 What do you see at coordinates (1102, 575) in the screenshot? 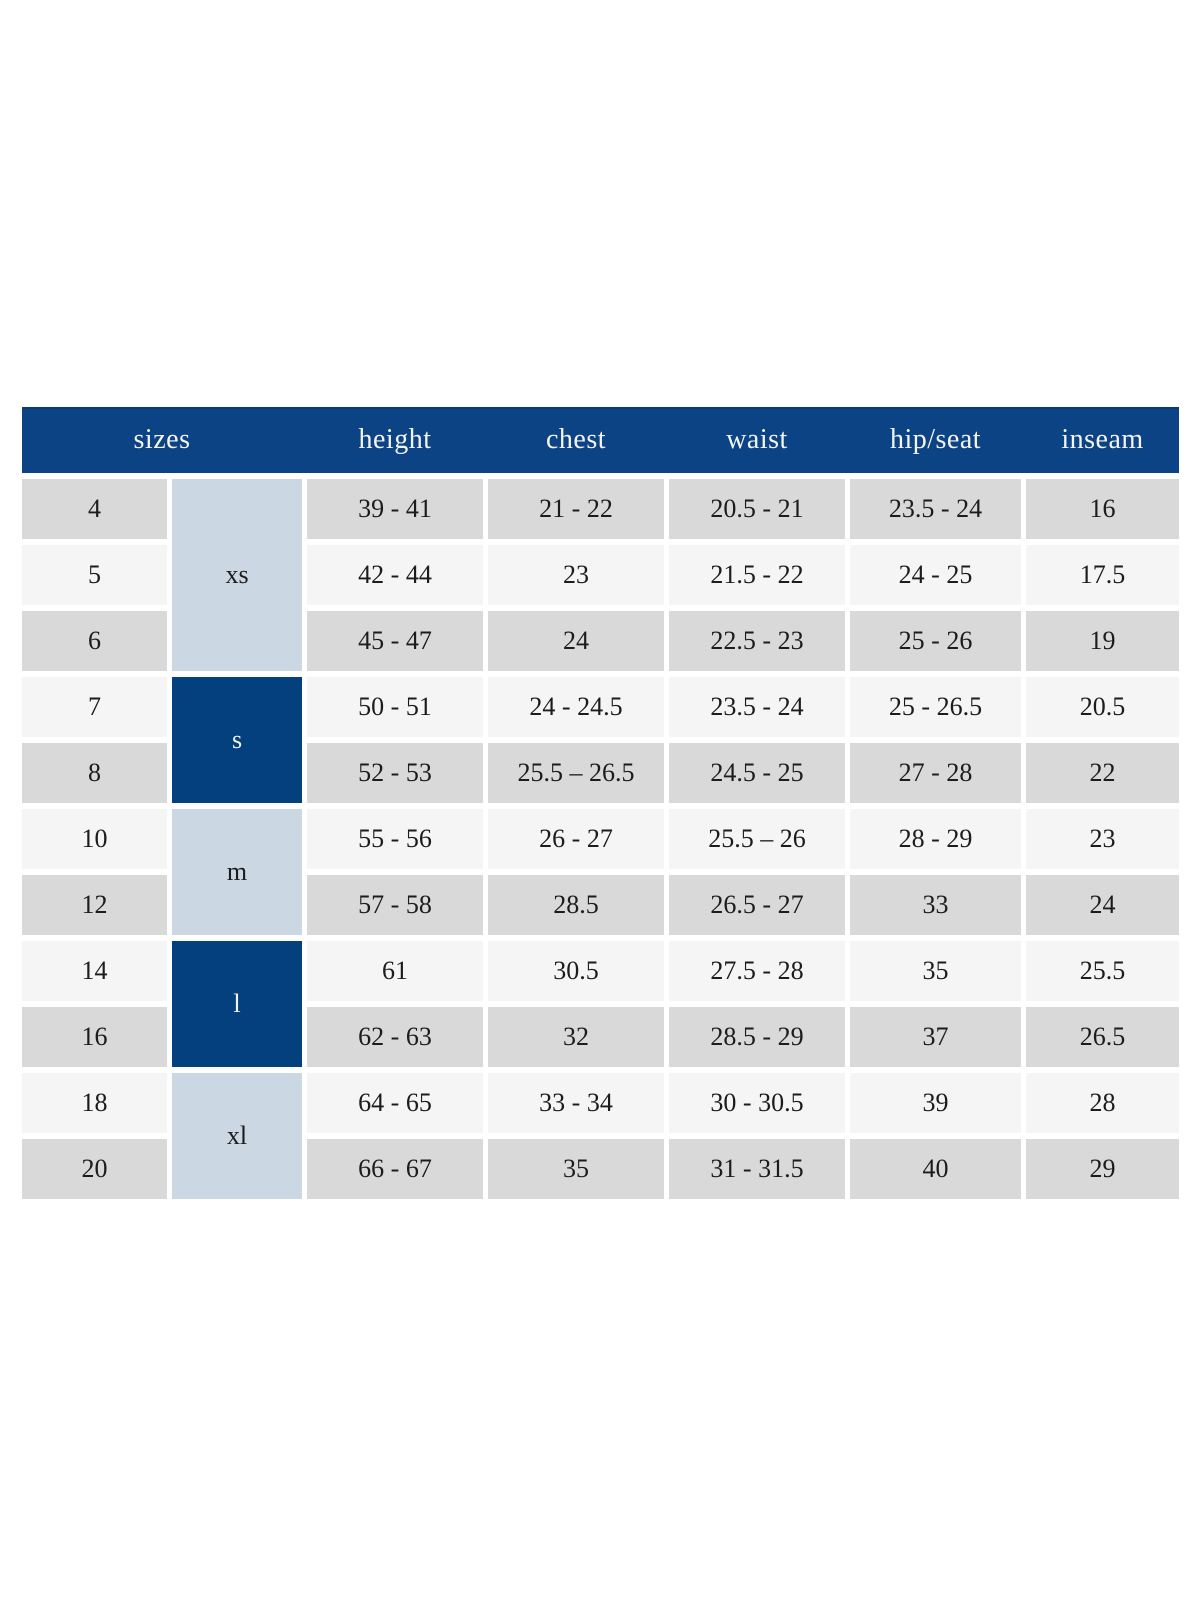
I see `inseam-cell: 17.5` at bounding box center [1102, 575].